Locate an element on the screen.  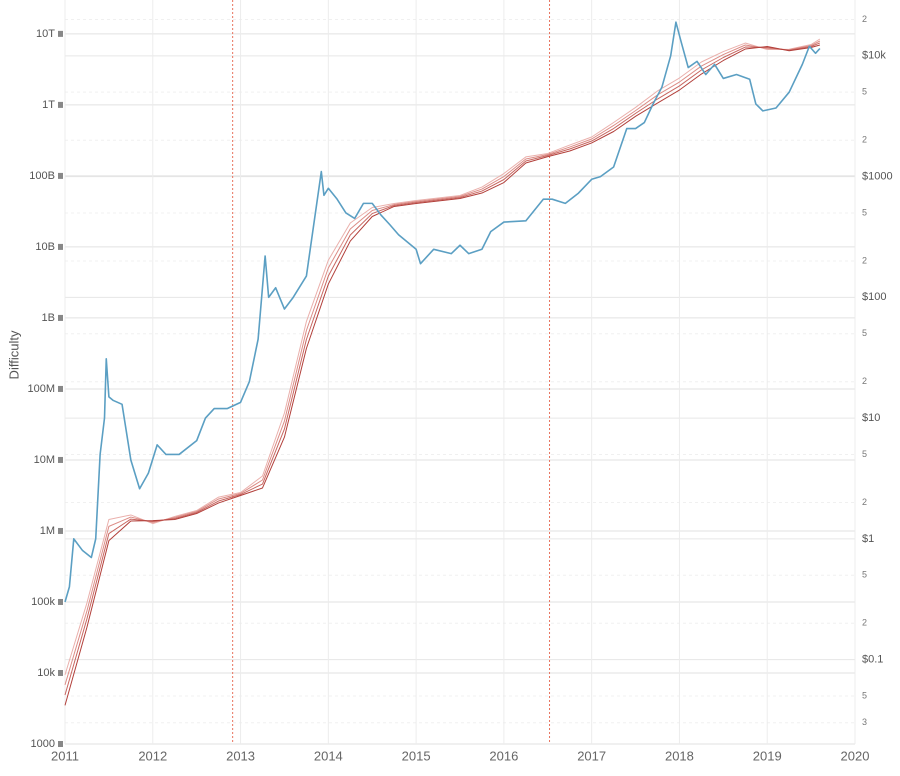
x-tick-label: 2020 is located at coordinates (855, 755).